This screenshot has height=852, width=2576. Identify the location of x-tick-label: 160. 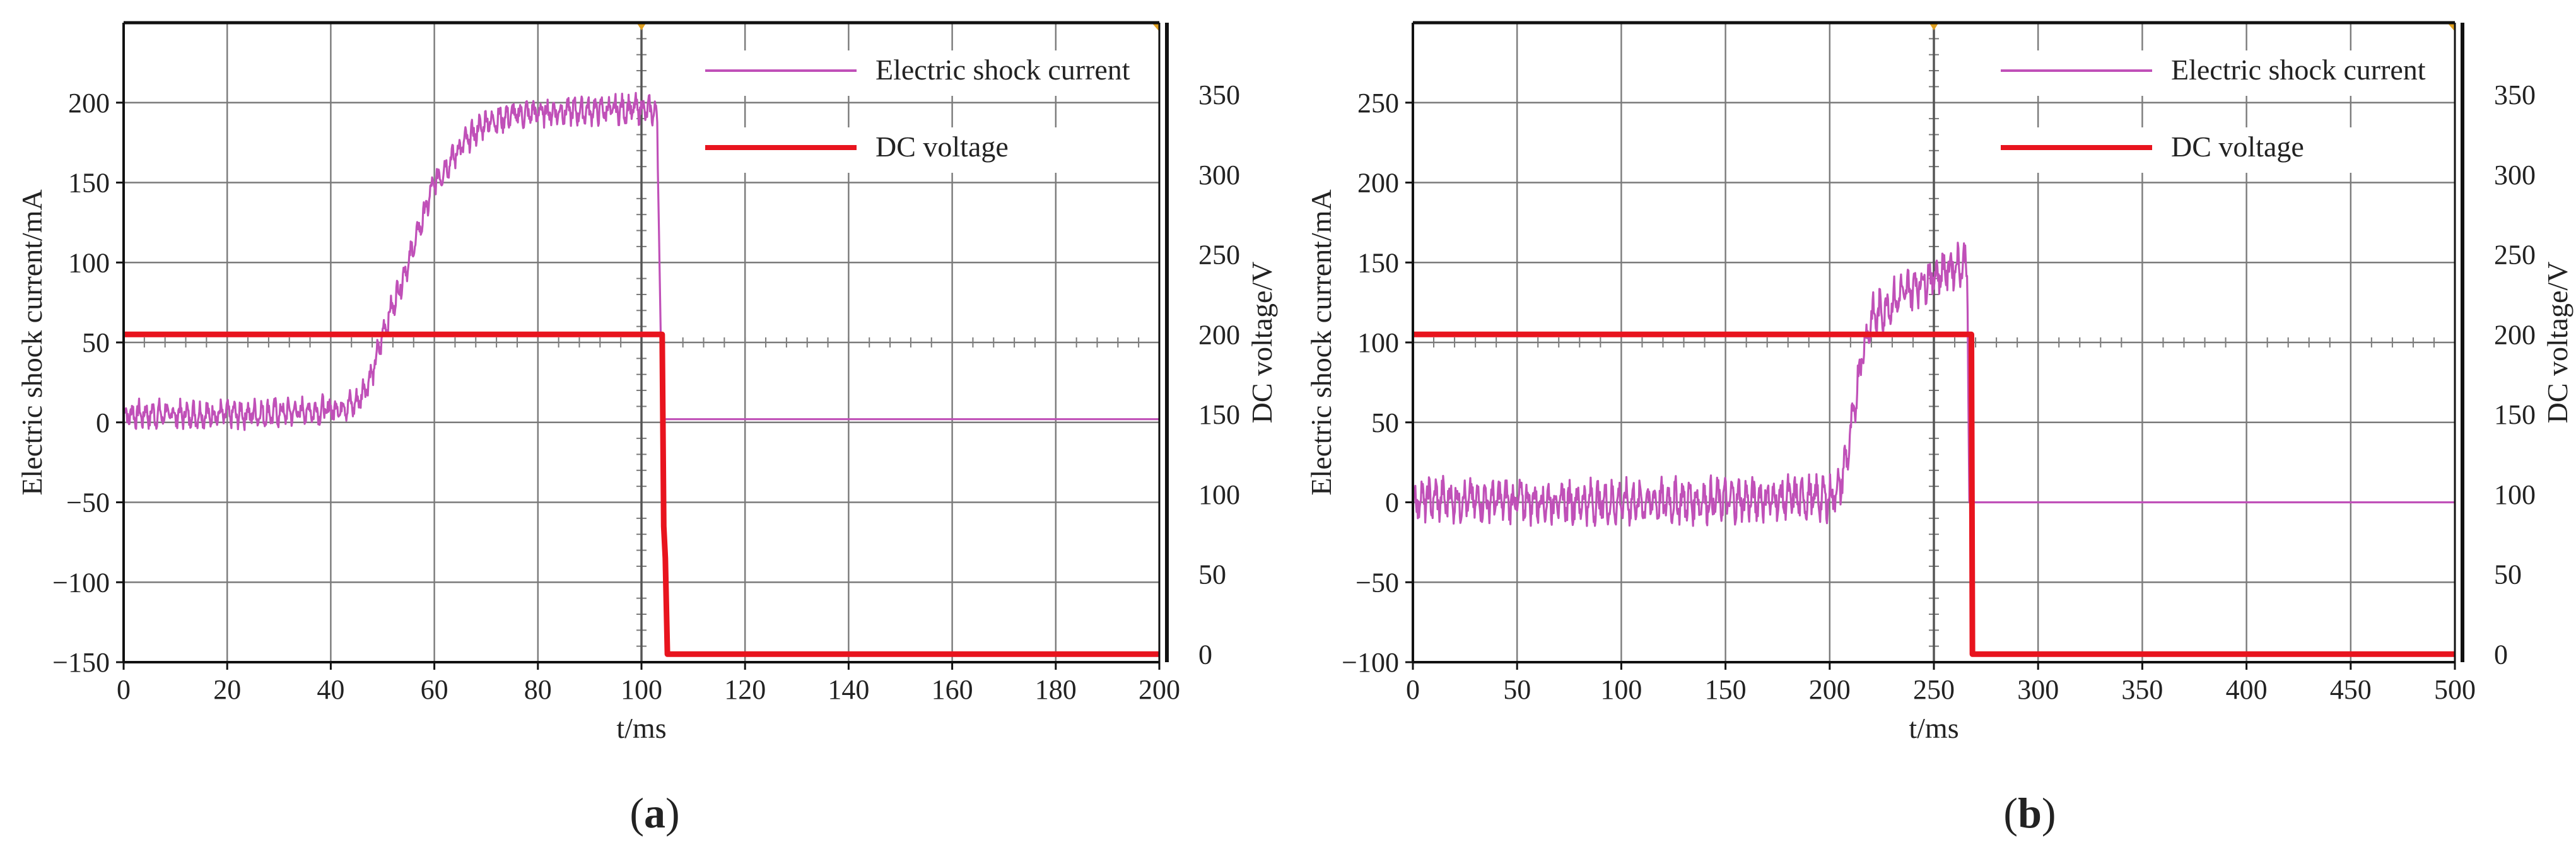
(952, 689).